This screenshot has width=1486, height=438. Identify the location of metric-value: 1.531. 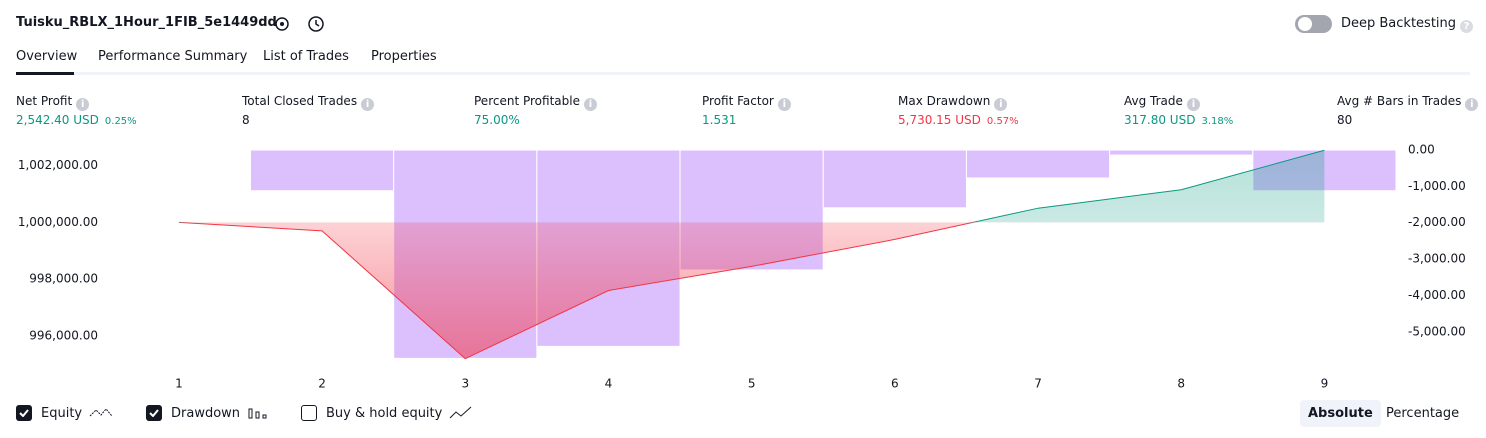
(719, 120).